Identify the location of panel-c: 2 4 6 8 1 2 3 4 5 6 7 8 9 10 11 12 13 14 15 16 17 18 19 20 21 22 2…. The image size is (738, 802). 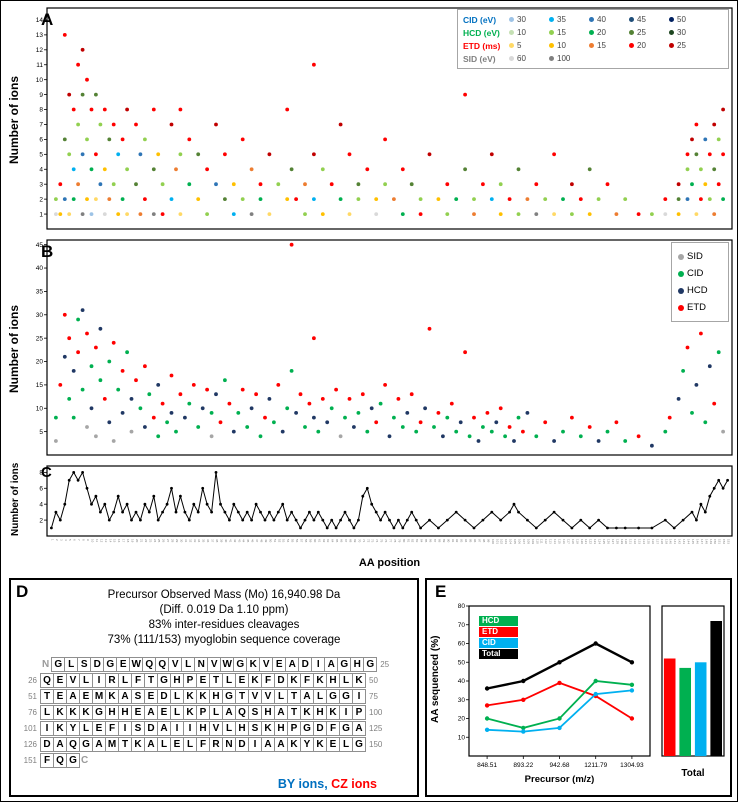
(370, 518).